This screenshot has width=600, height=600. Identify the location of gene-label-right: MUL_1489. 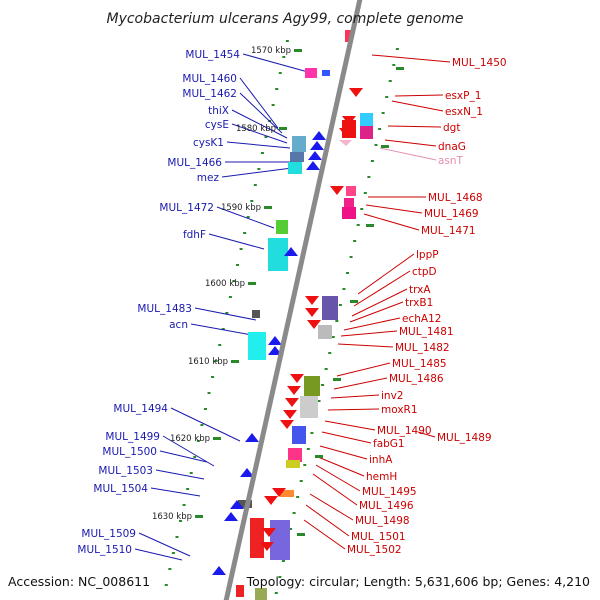
(464, 438).